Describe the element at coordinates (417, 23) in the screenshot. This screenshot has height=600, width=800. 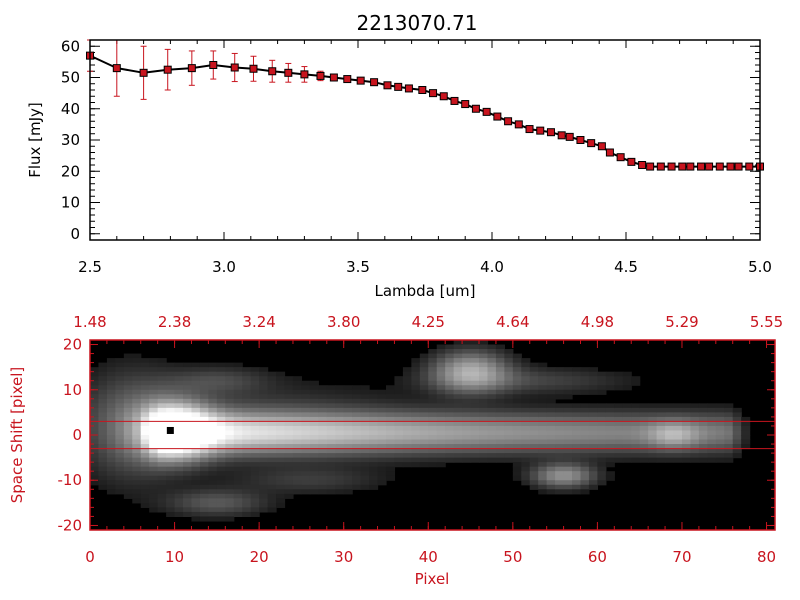
I see `chart-title: 2213070.71` at that location.